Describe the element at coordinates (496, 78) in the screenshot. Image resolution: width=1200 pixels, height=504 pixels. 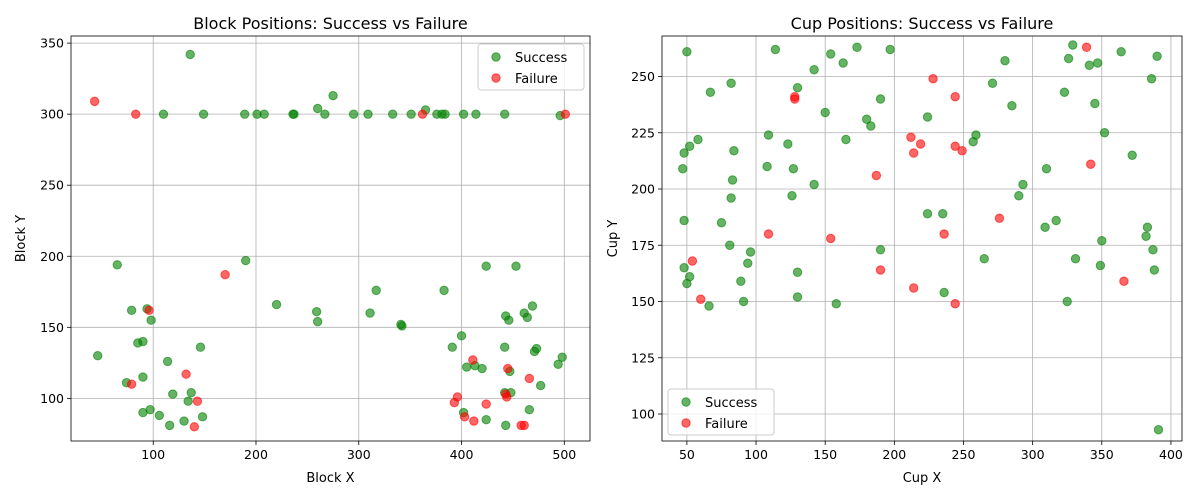
I see `legend-marker-failure` at that location.